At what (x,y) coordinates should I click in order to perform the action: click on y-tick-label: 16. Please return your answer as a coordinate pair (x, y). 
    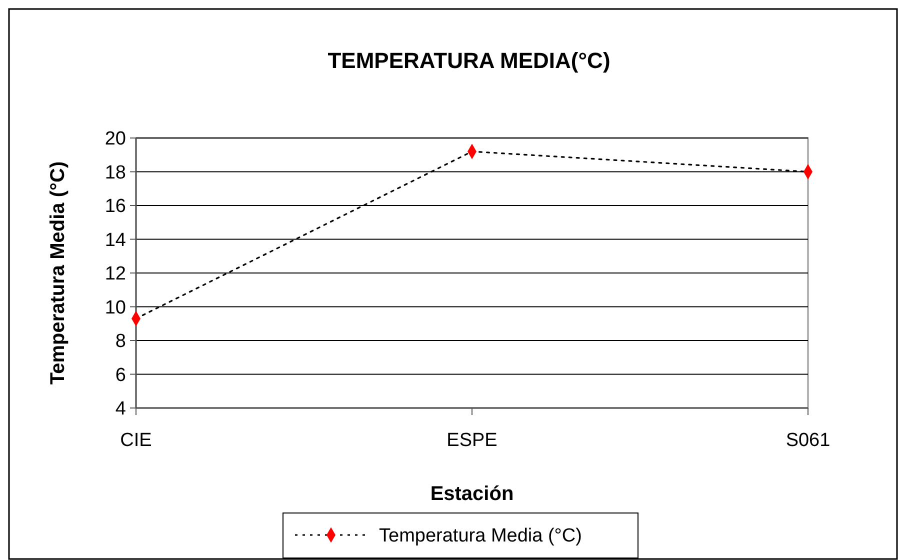
    Looking at the image, I should click on (115, 207).